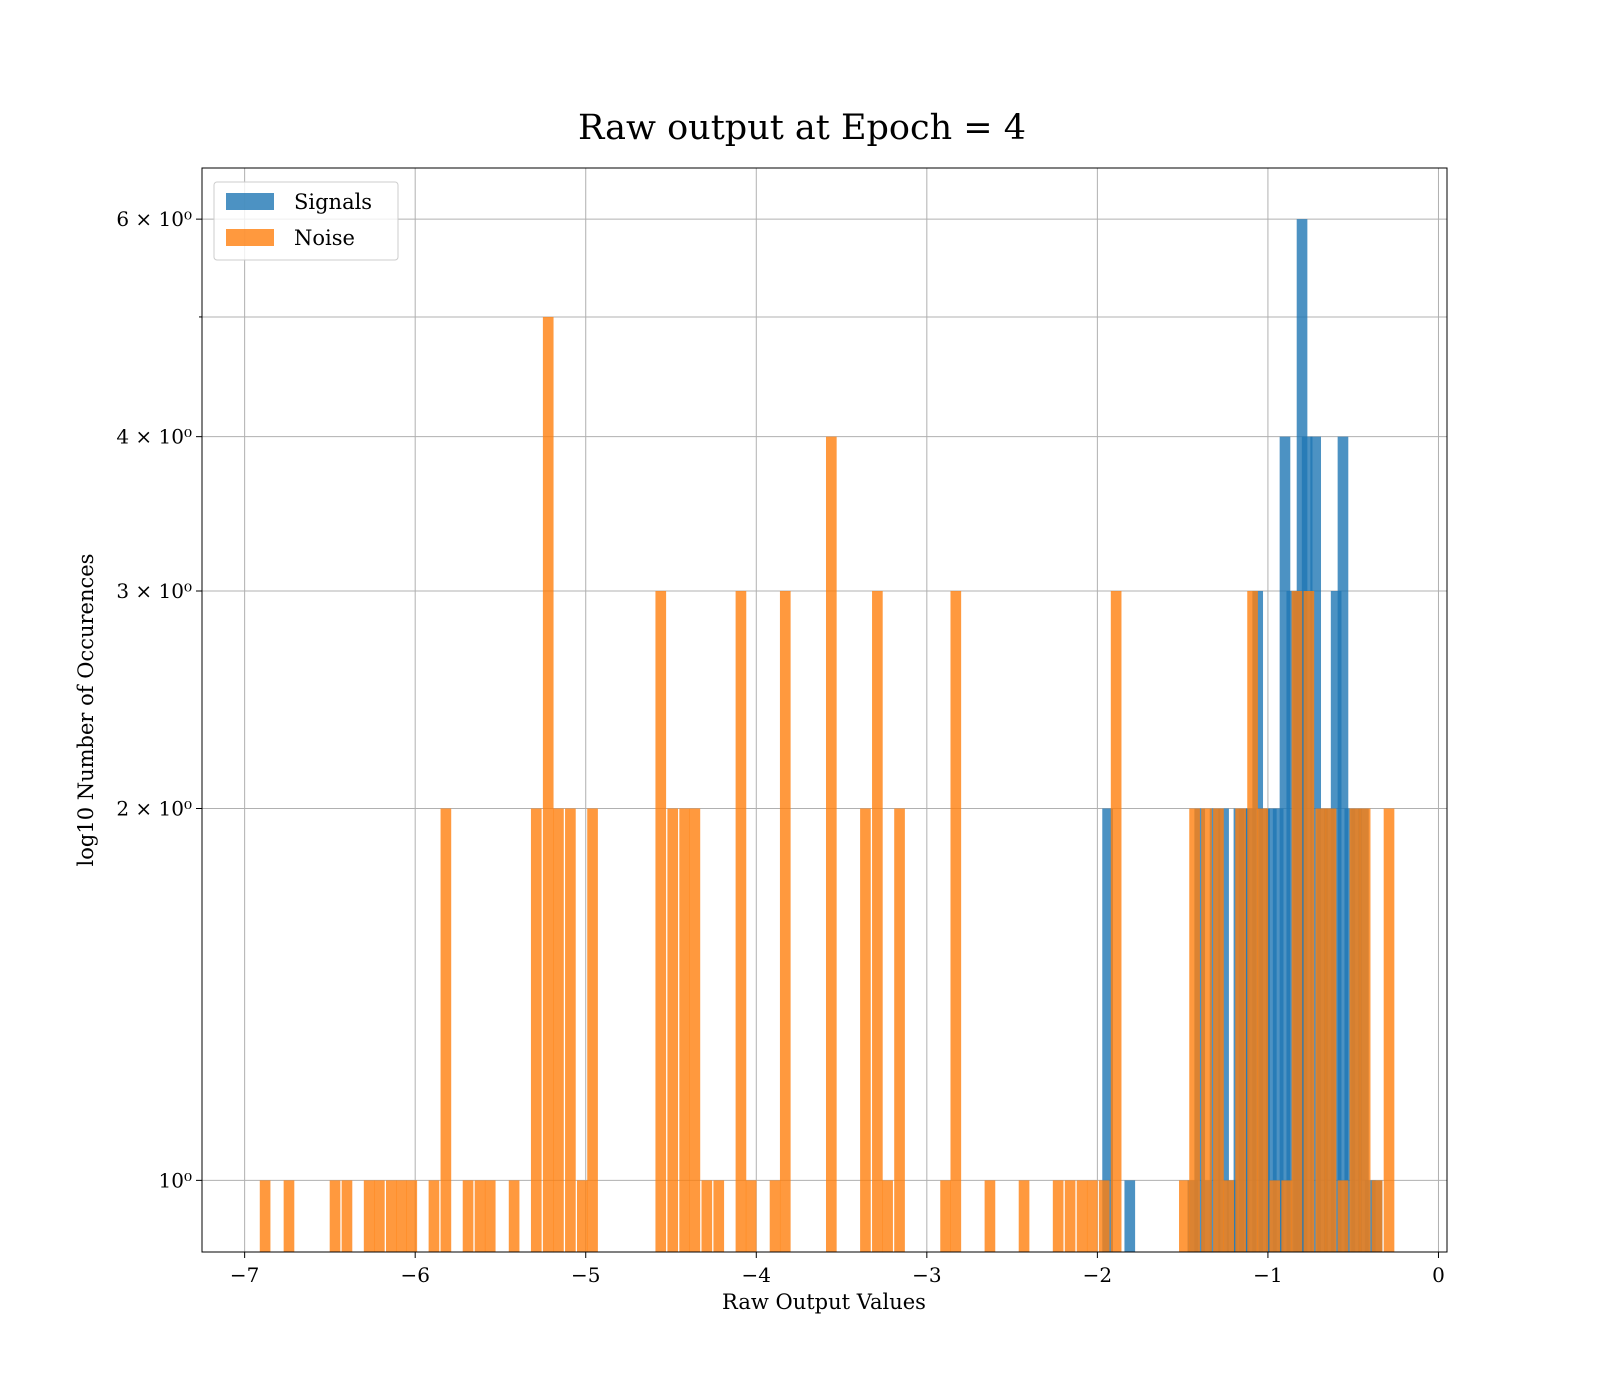 The image size is (1600, 1400). Describe the element at coordinates (756, 1275) in the screenshot. I see `x-tick-label: −4` at that location.